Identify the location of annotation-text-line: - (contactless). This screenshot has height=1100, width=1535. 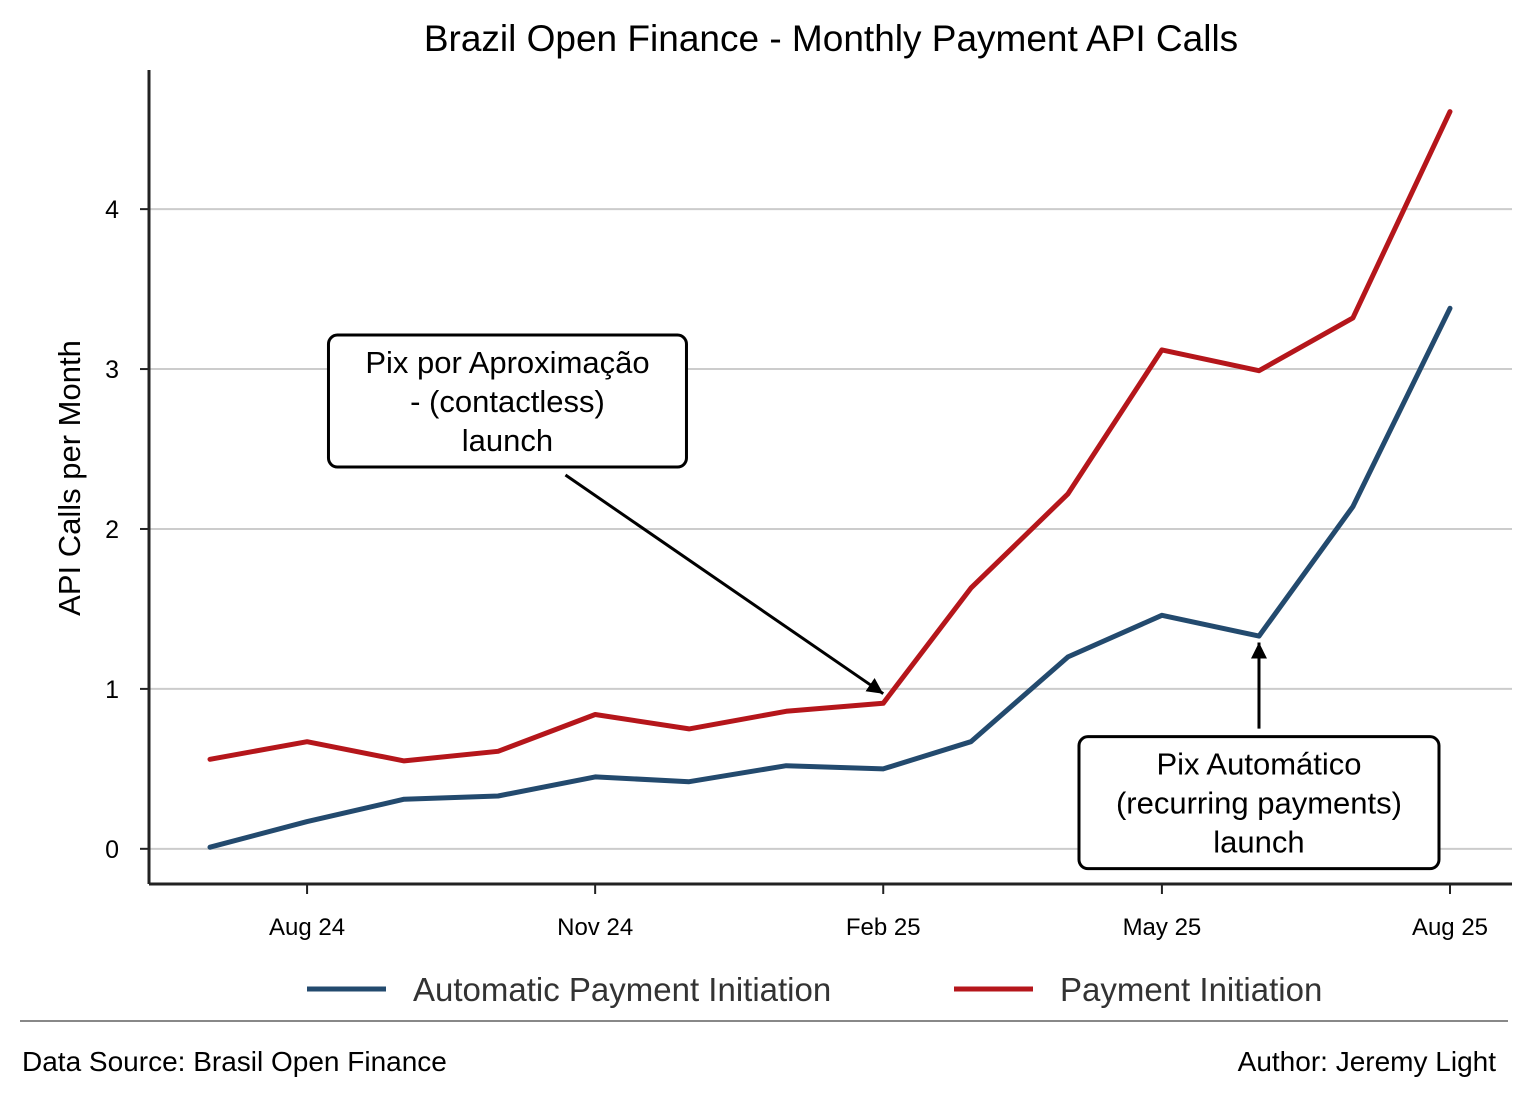
(507, 401).